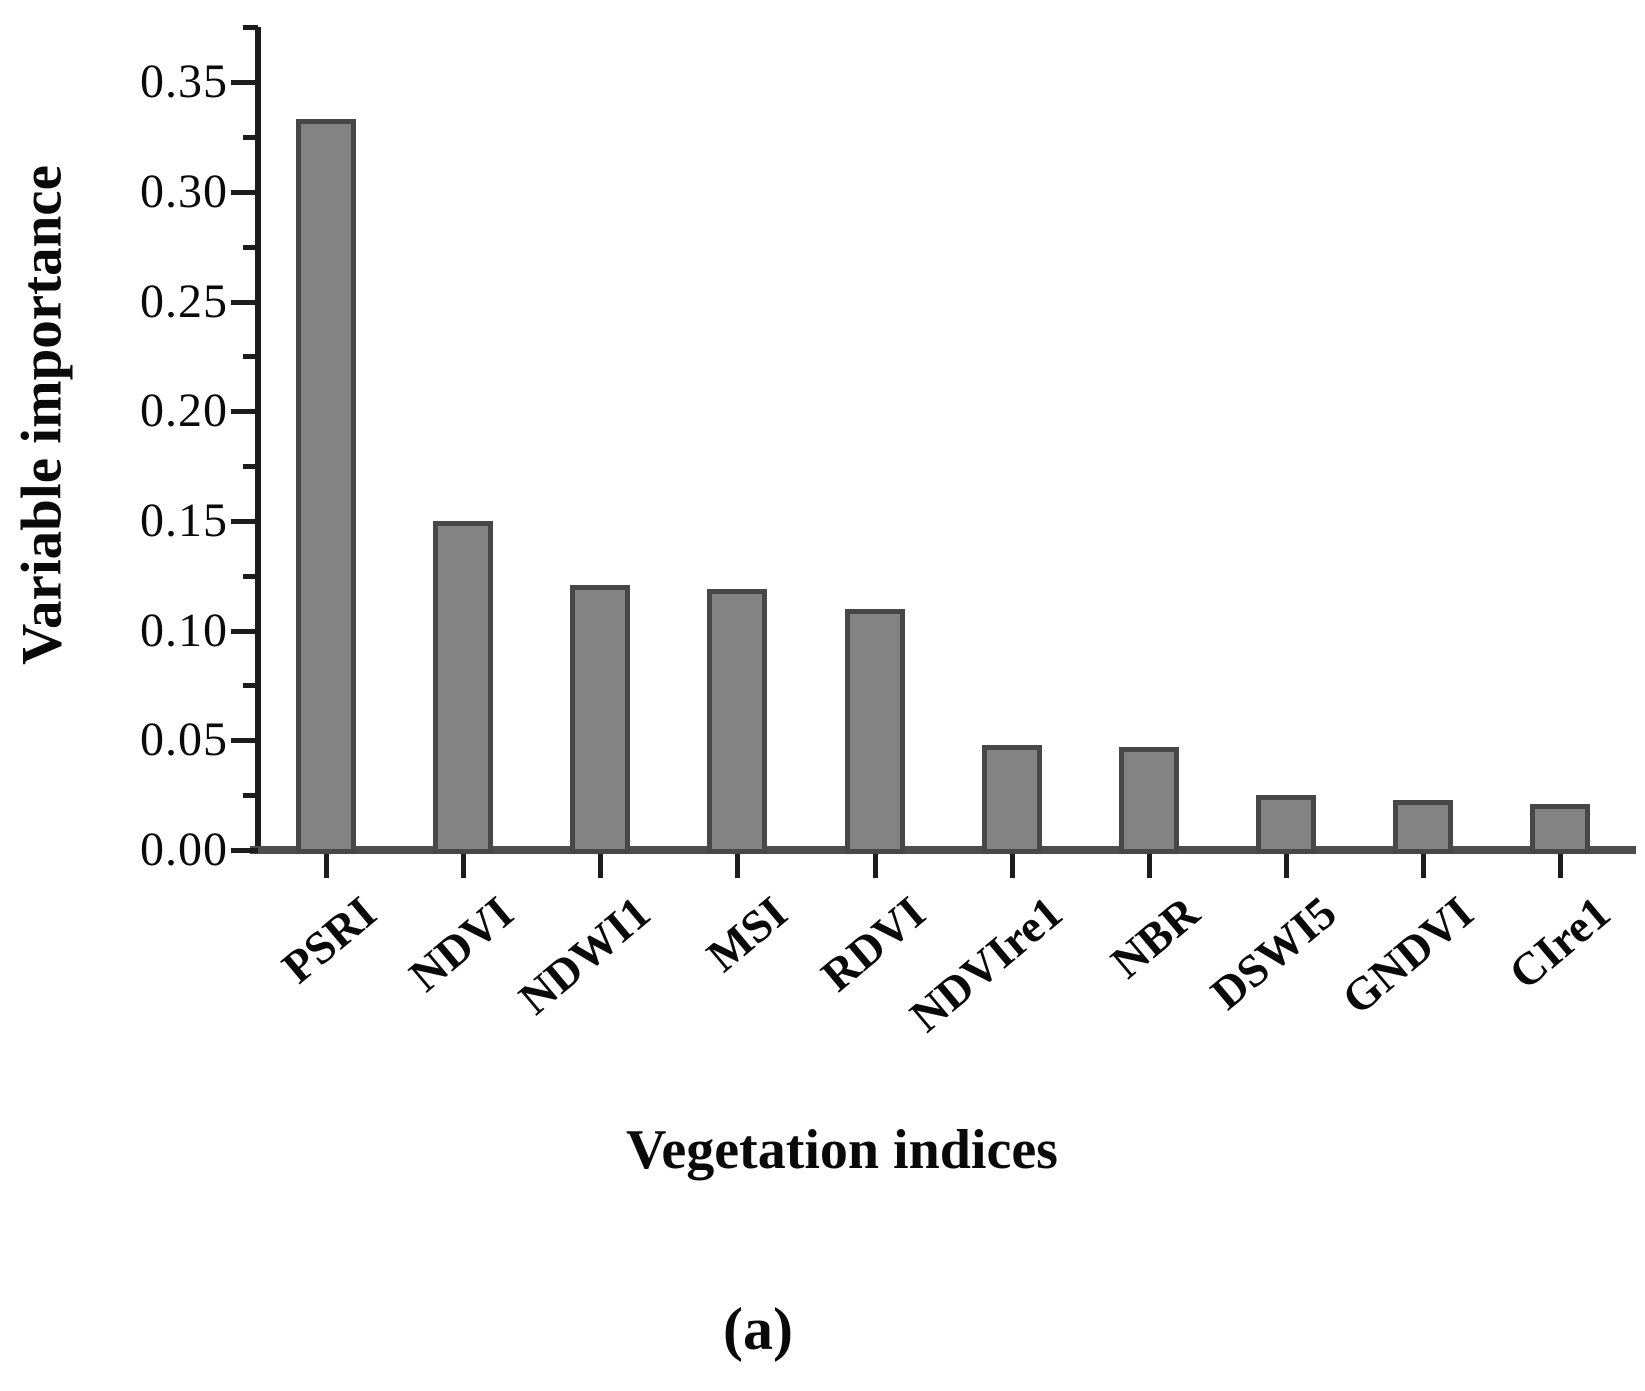 The image size is (1645, 1391). Describe the element at coordinates (184, 191) in the screenshot. I see `y-tick-label: 0.30` at that location.